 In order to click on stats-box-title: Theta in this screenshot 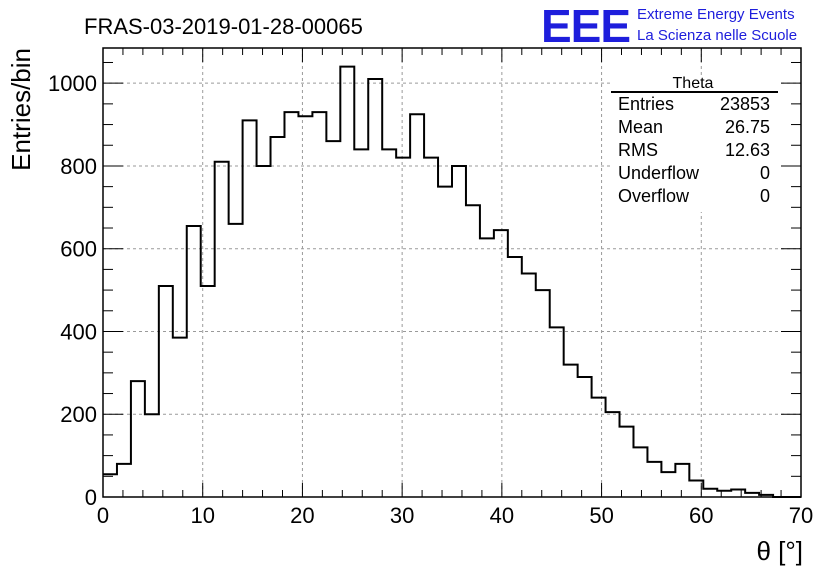, I will do `click(693, 83)`.